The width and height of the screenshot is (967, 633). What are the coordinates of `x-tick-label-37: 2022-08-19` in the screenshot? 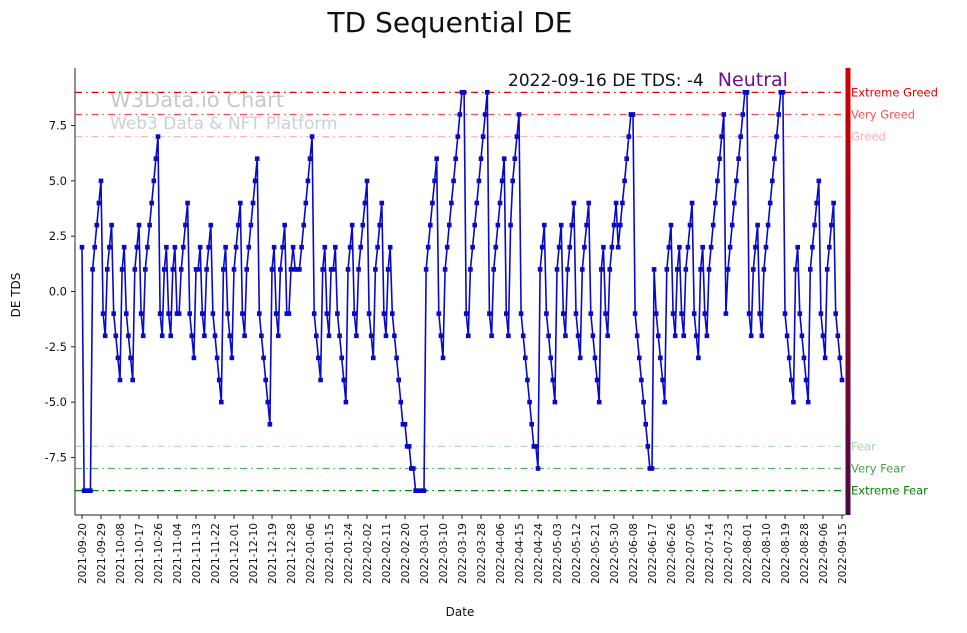 It's located at (786, 553).